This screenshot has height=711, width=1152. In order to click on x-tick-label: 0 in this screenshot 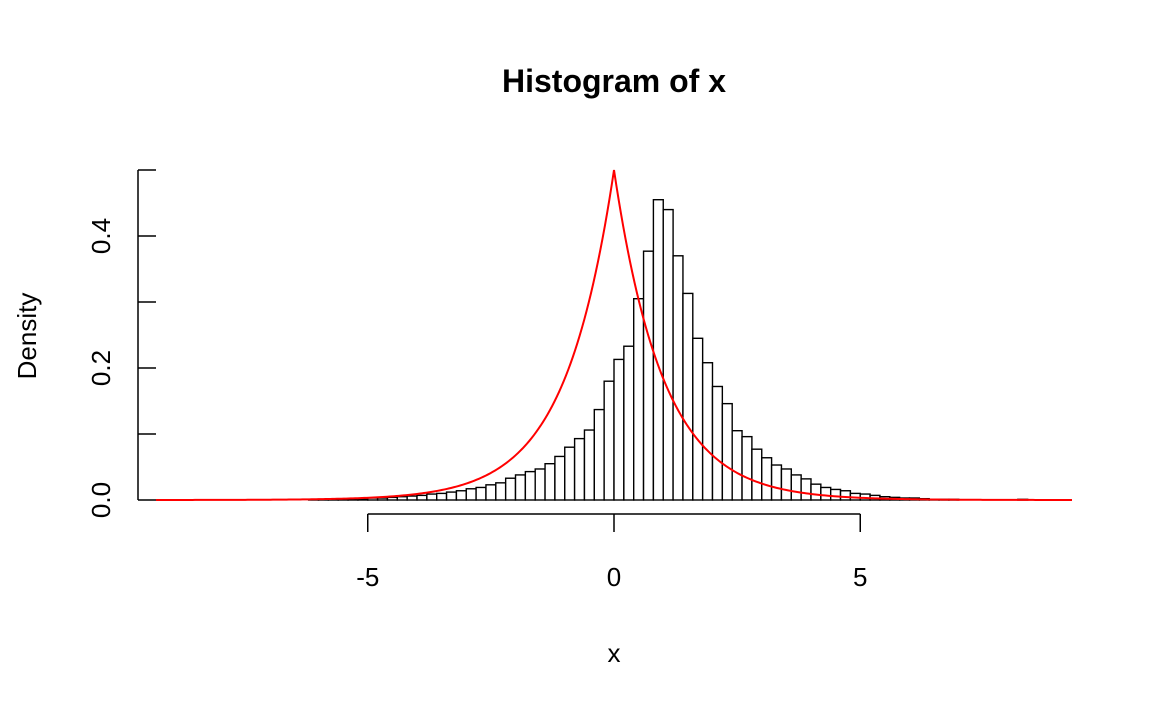, I will do `click(614, 577)`.